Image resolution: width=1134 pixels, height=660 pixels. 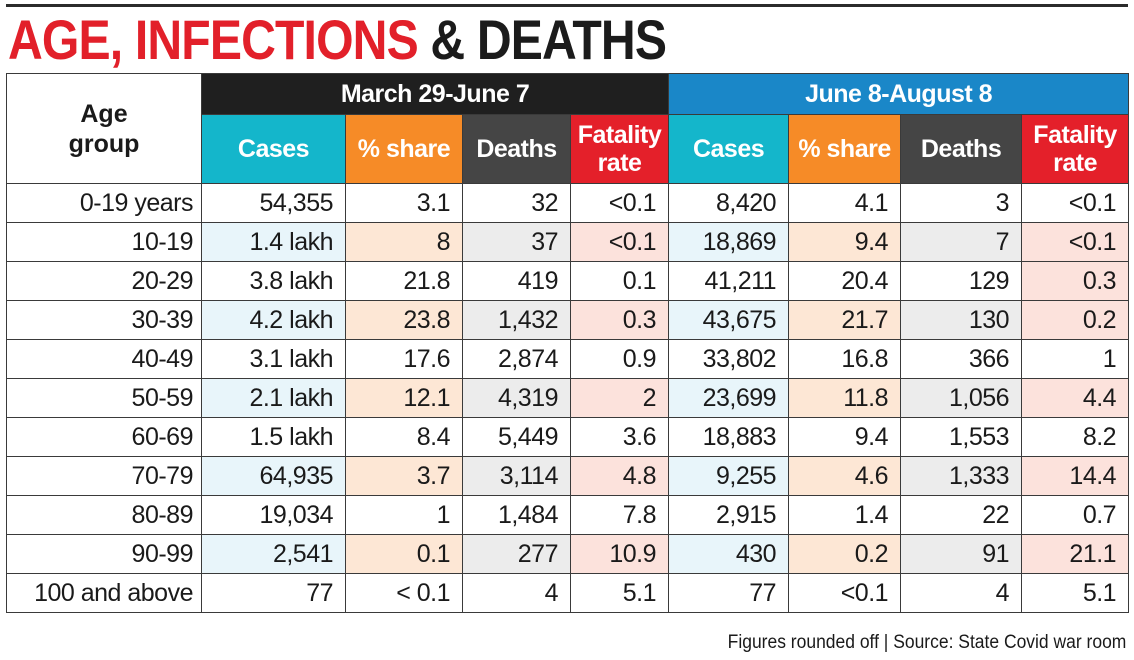 I want to click on p1-deaths-cell: 4, so click(x=516, y=593).